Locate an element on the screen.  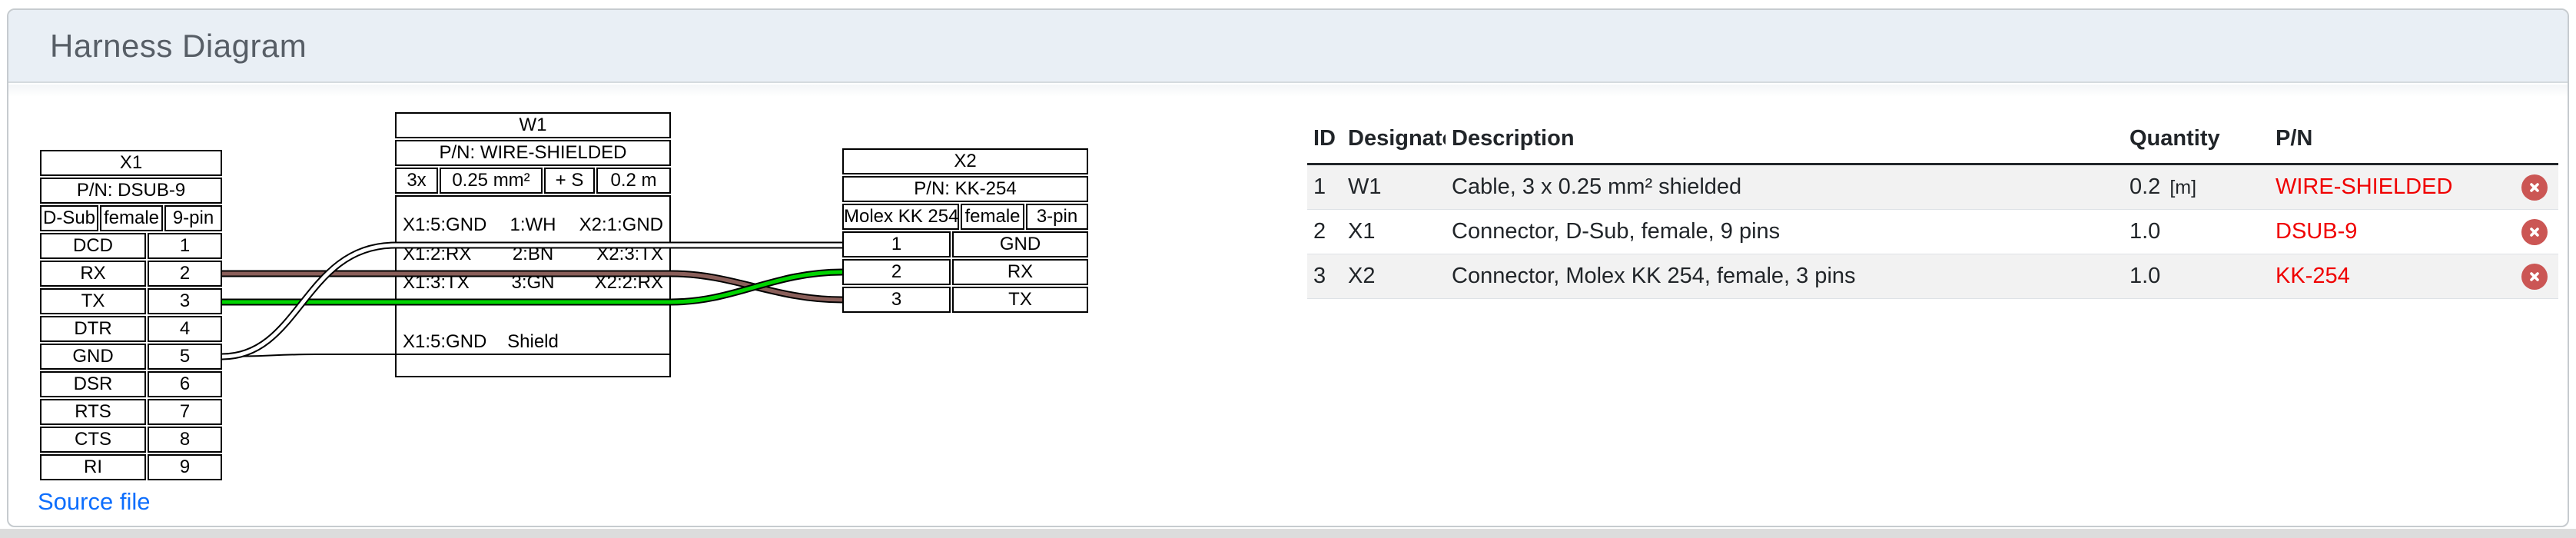
x1-gender: female is located at coordinates (131, 218).